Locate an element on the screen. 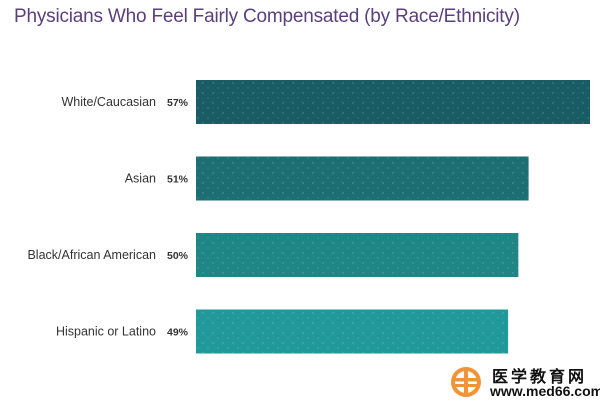  value-label: 50% is located at coordinates (178, 256).